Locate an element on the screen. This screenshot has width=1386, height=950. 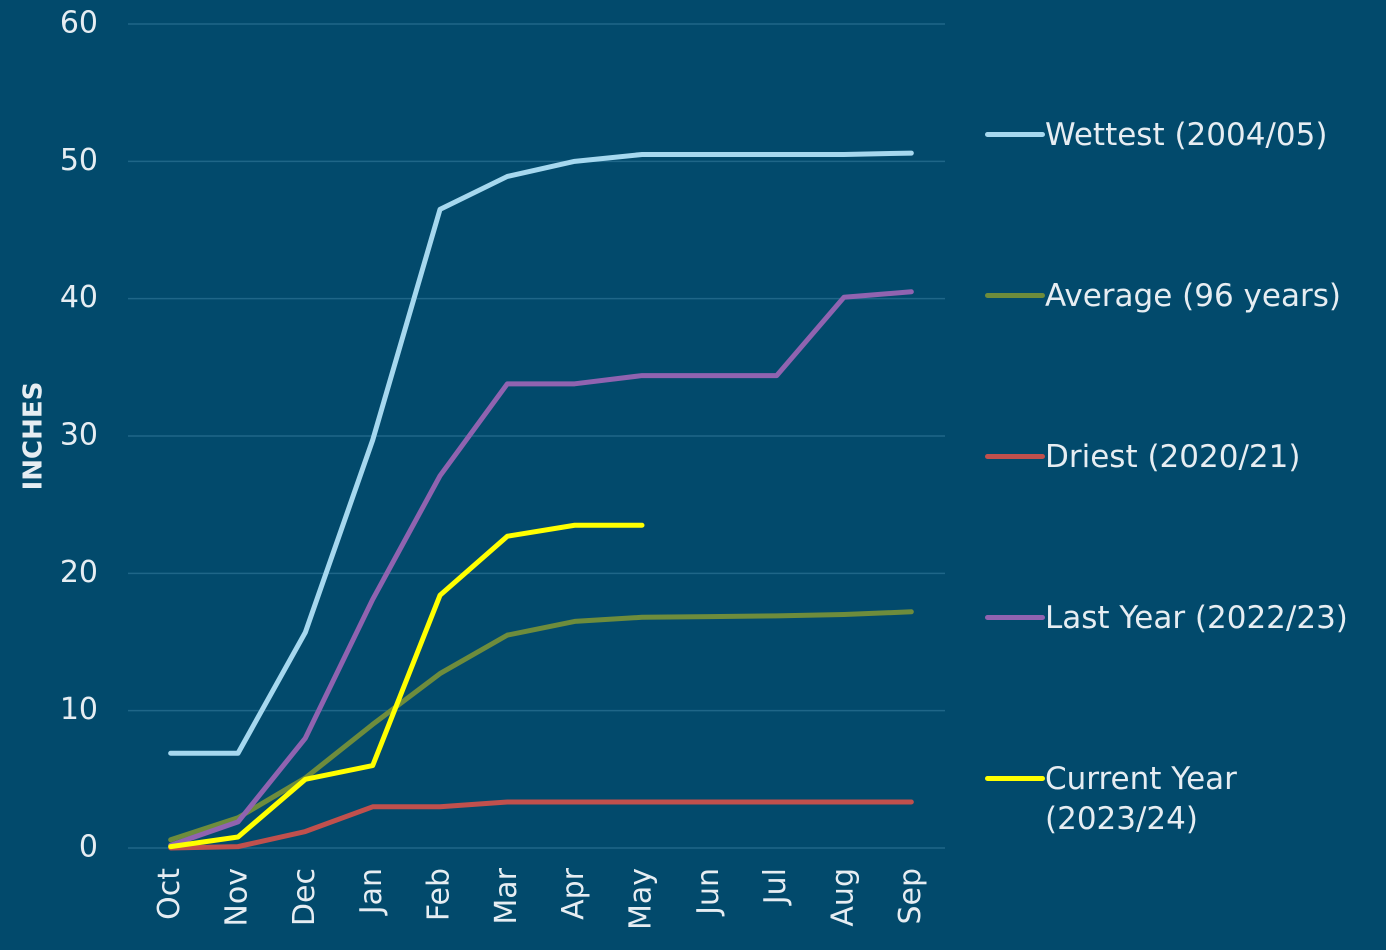
legend-item: Average (96 years) is located at coordinates (1185, 296).